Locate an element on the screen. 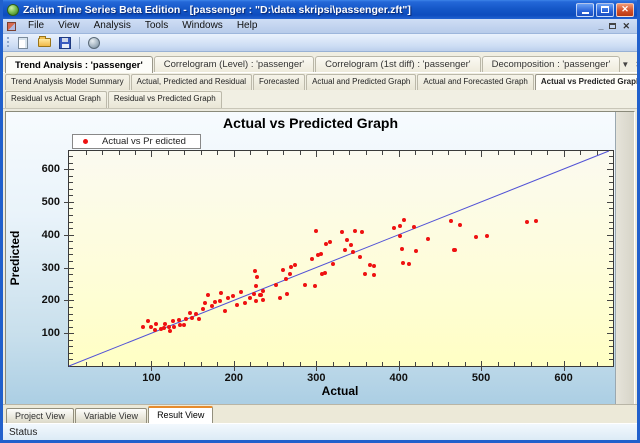 The width and height of the screenshot is (640, 443). doc-tab-trend-analysis-passenger: Trend Analysis : 'passenger' is located at coordinates (79, 64).